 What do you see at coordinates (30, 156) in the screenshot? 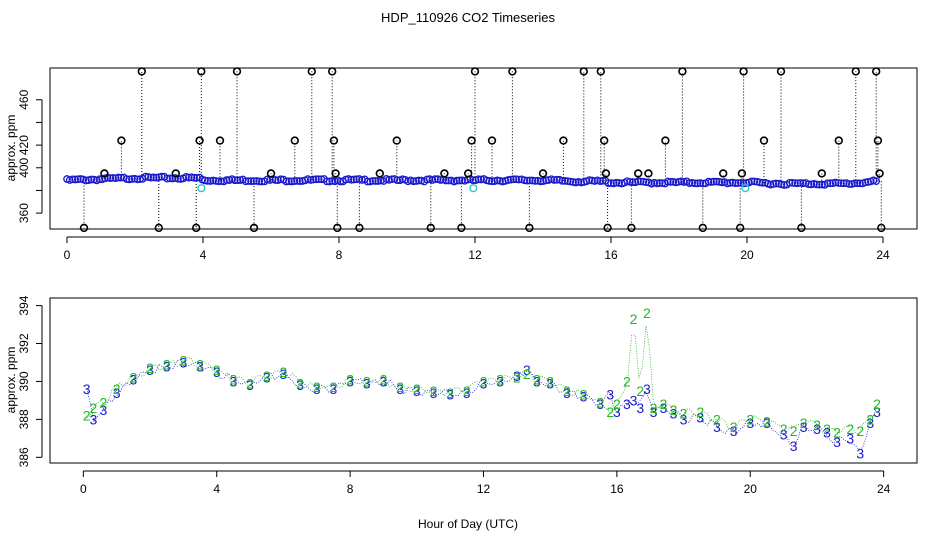
I see `top-y-axis: 360 400 420 460` at bounding box center [30, 156].